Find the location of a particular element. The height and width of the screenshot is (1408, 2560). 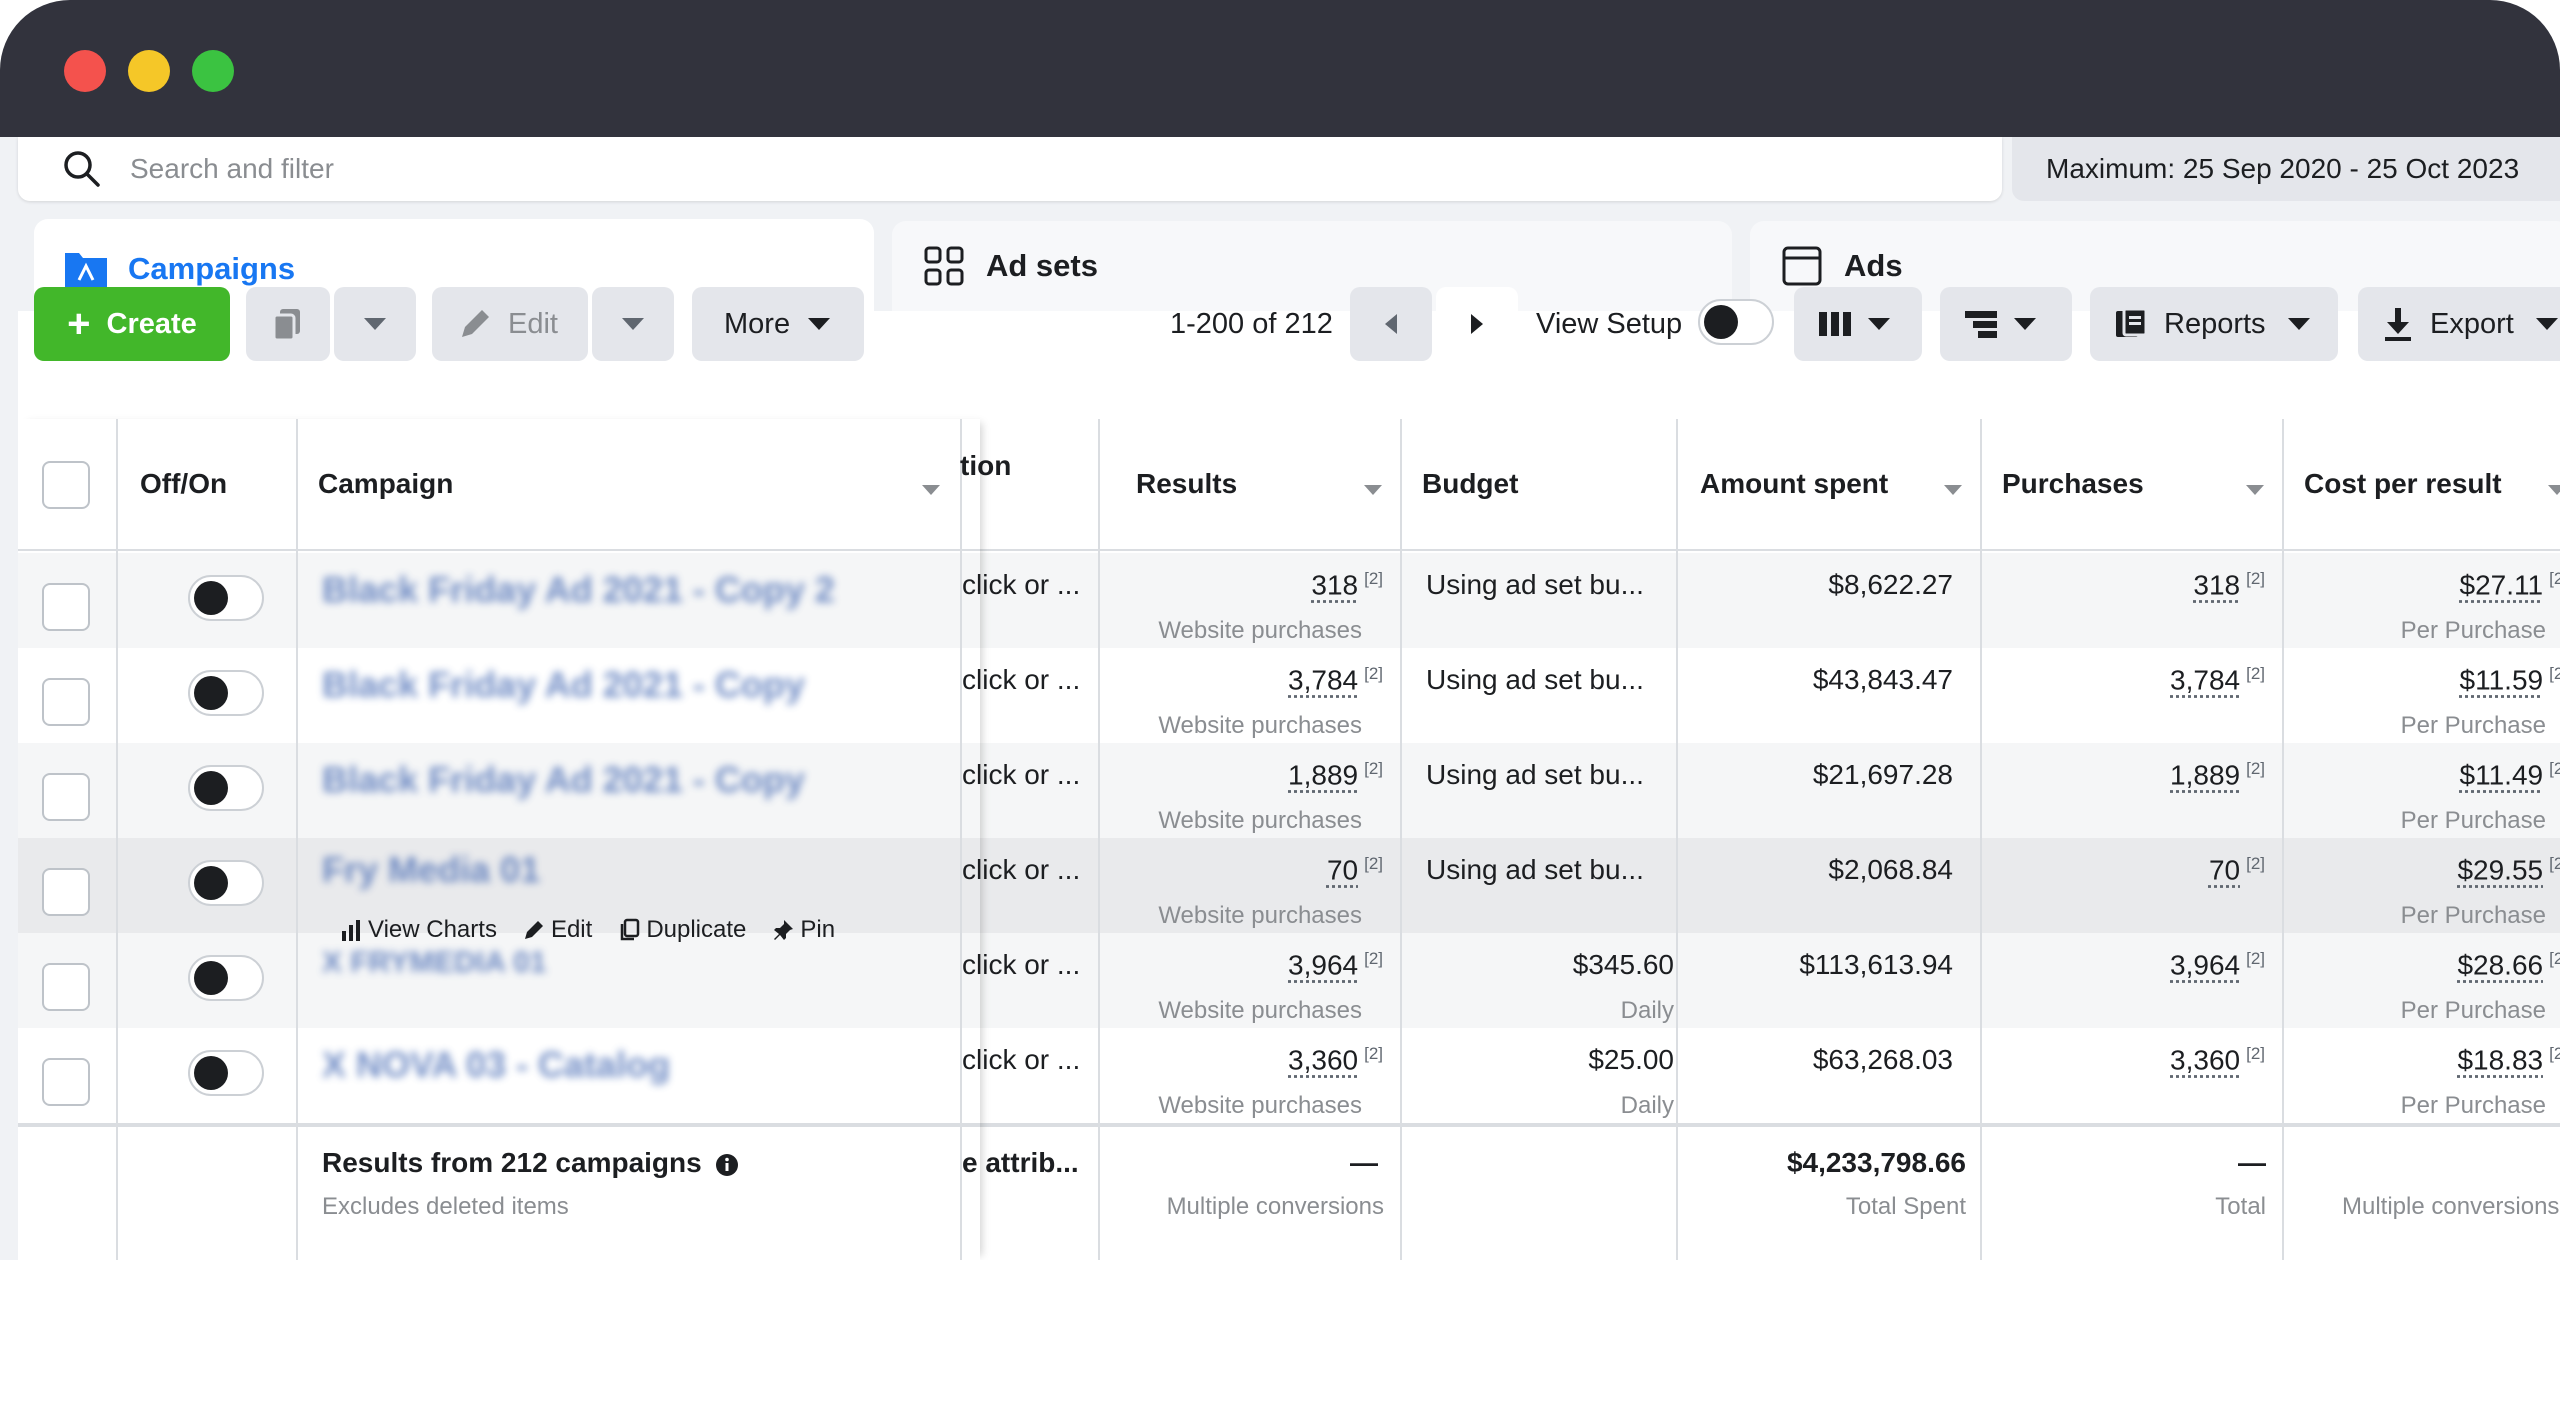

breakdown-button is located at coordinates (2006, 324).